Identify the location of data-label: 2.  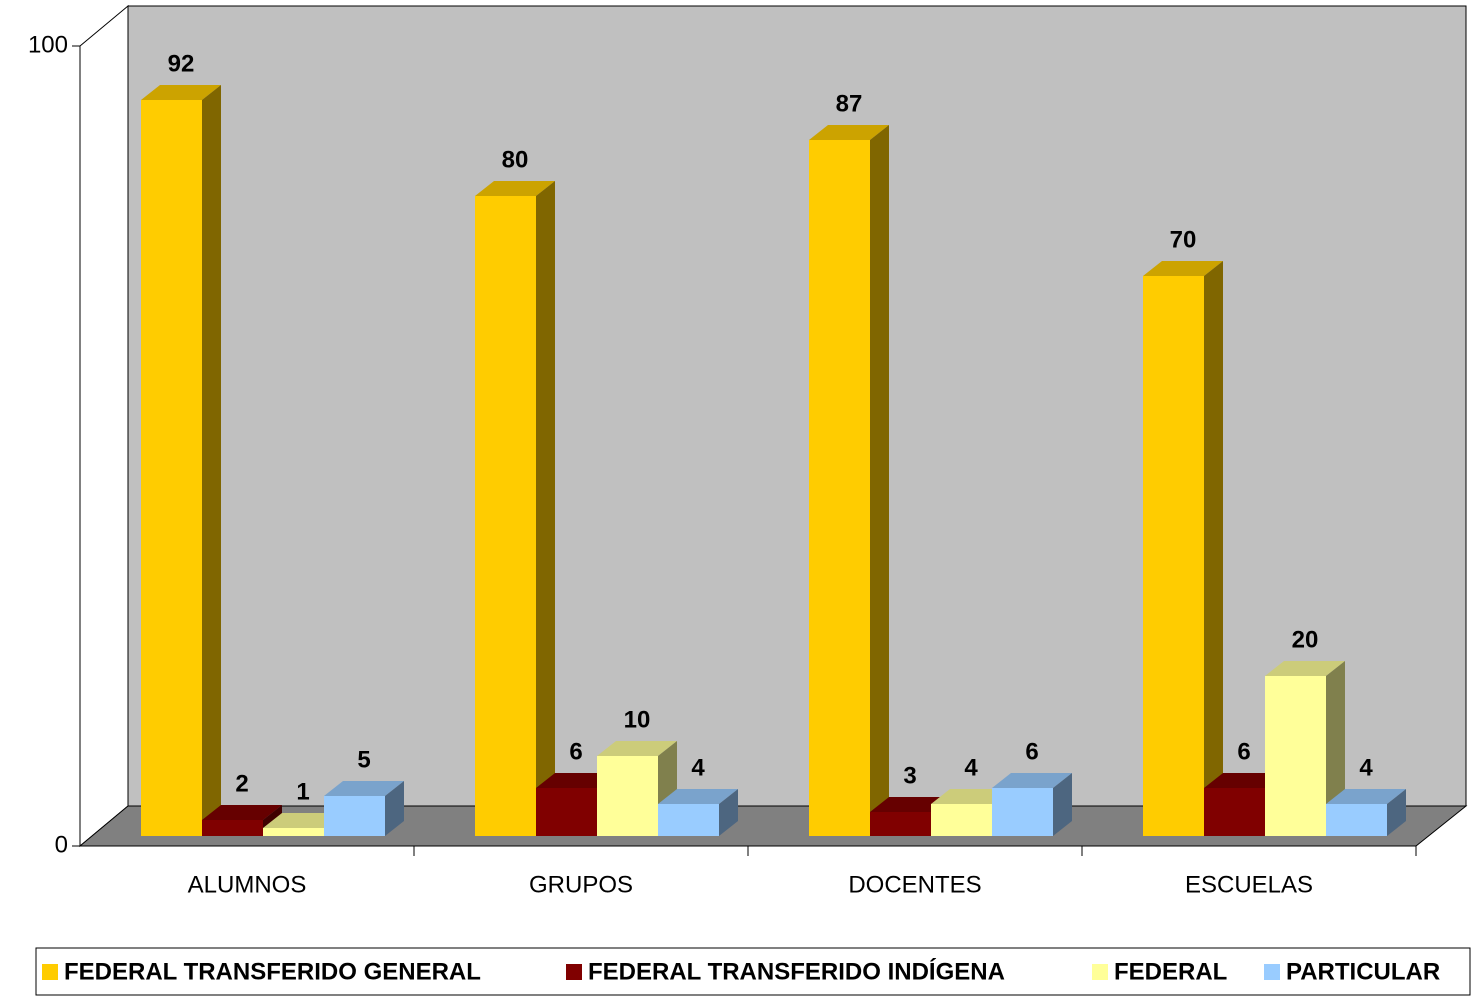
(241, 783).